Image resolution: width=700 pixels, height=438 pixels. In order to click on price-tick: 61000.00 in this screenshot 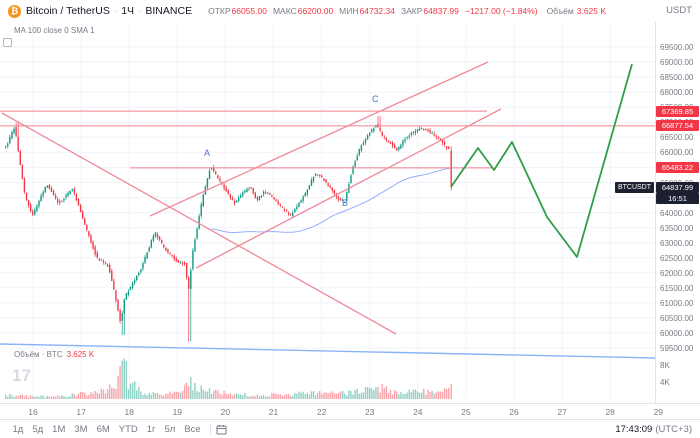, I will do `click(677, 303)`.